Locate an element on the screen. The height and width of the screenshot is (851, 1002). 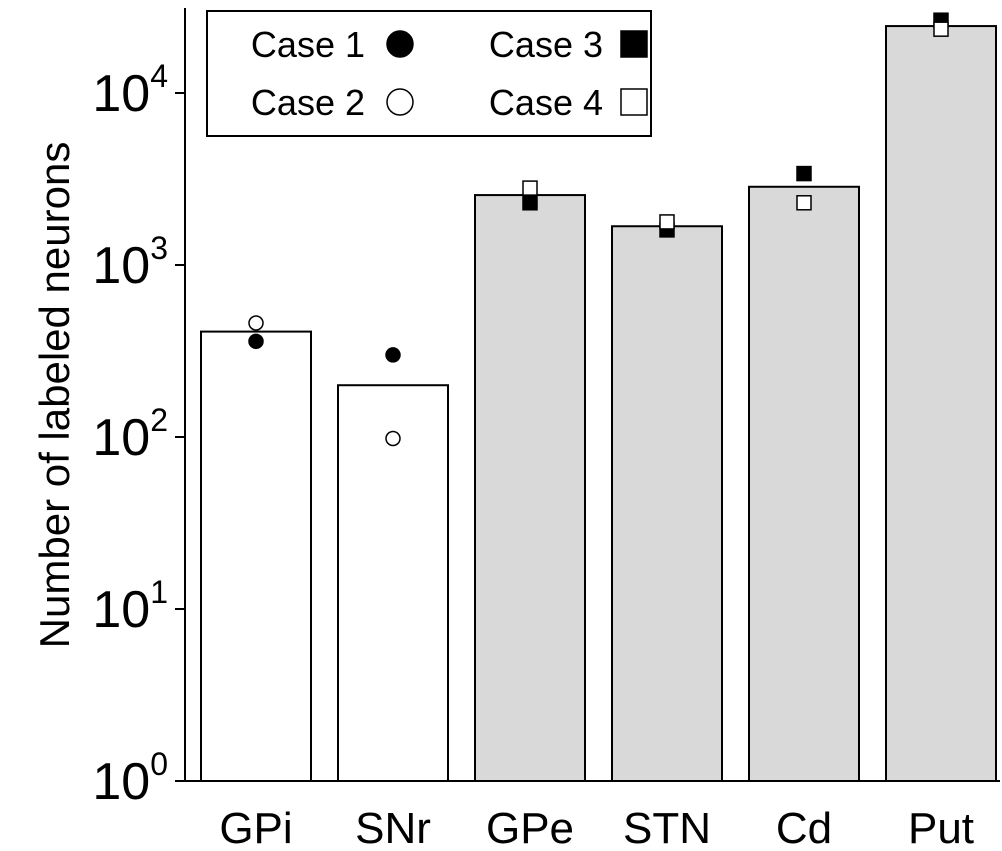
marker-case-2-snr is located at coordinates (393, 438).